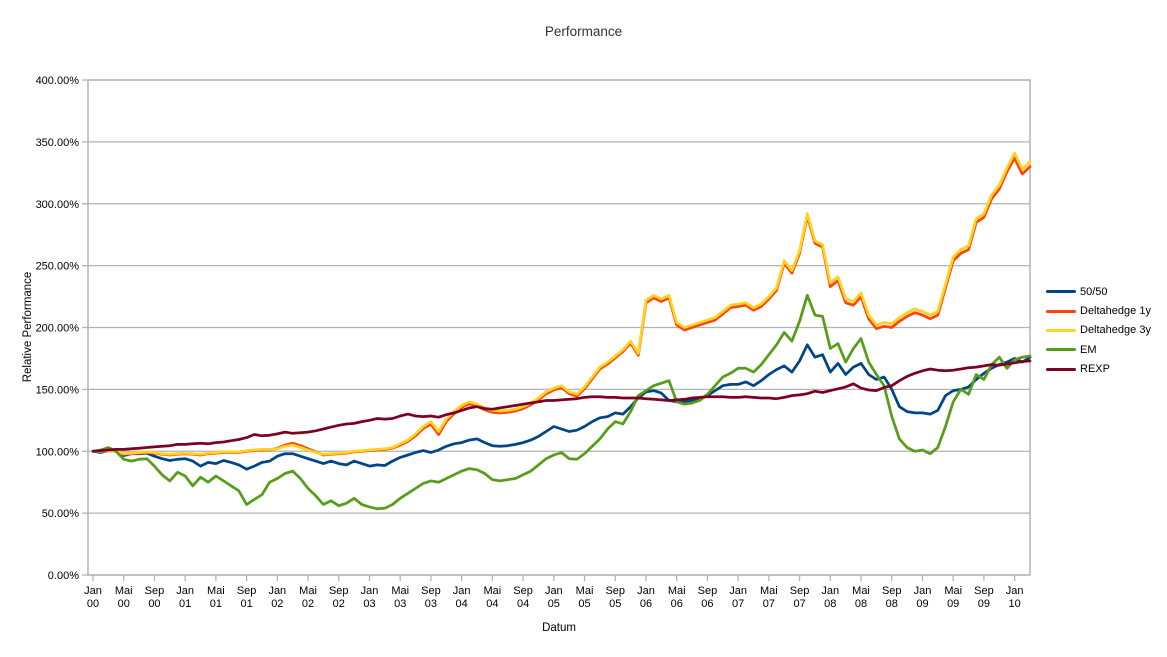 This screenshot has width=1167, height=657. Describe the element at coordinates (1088, 349) in the screenshot. I see `legend-label: EM` at that location.